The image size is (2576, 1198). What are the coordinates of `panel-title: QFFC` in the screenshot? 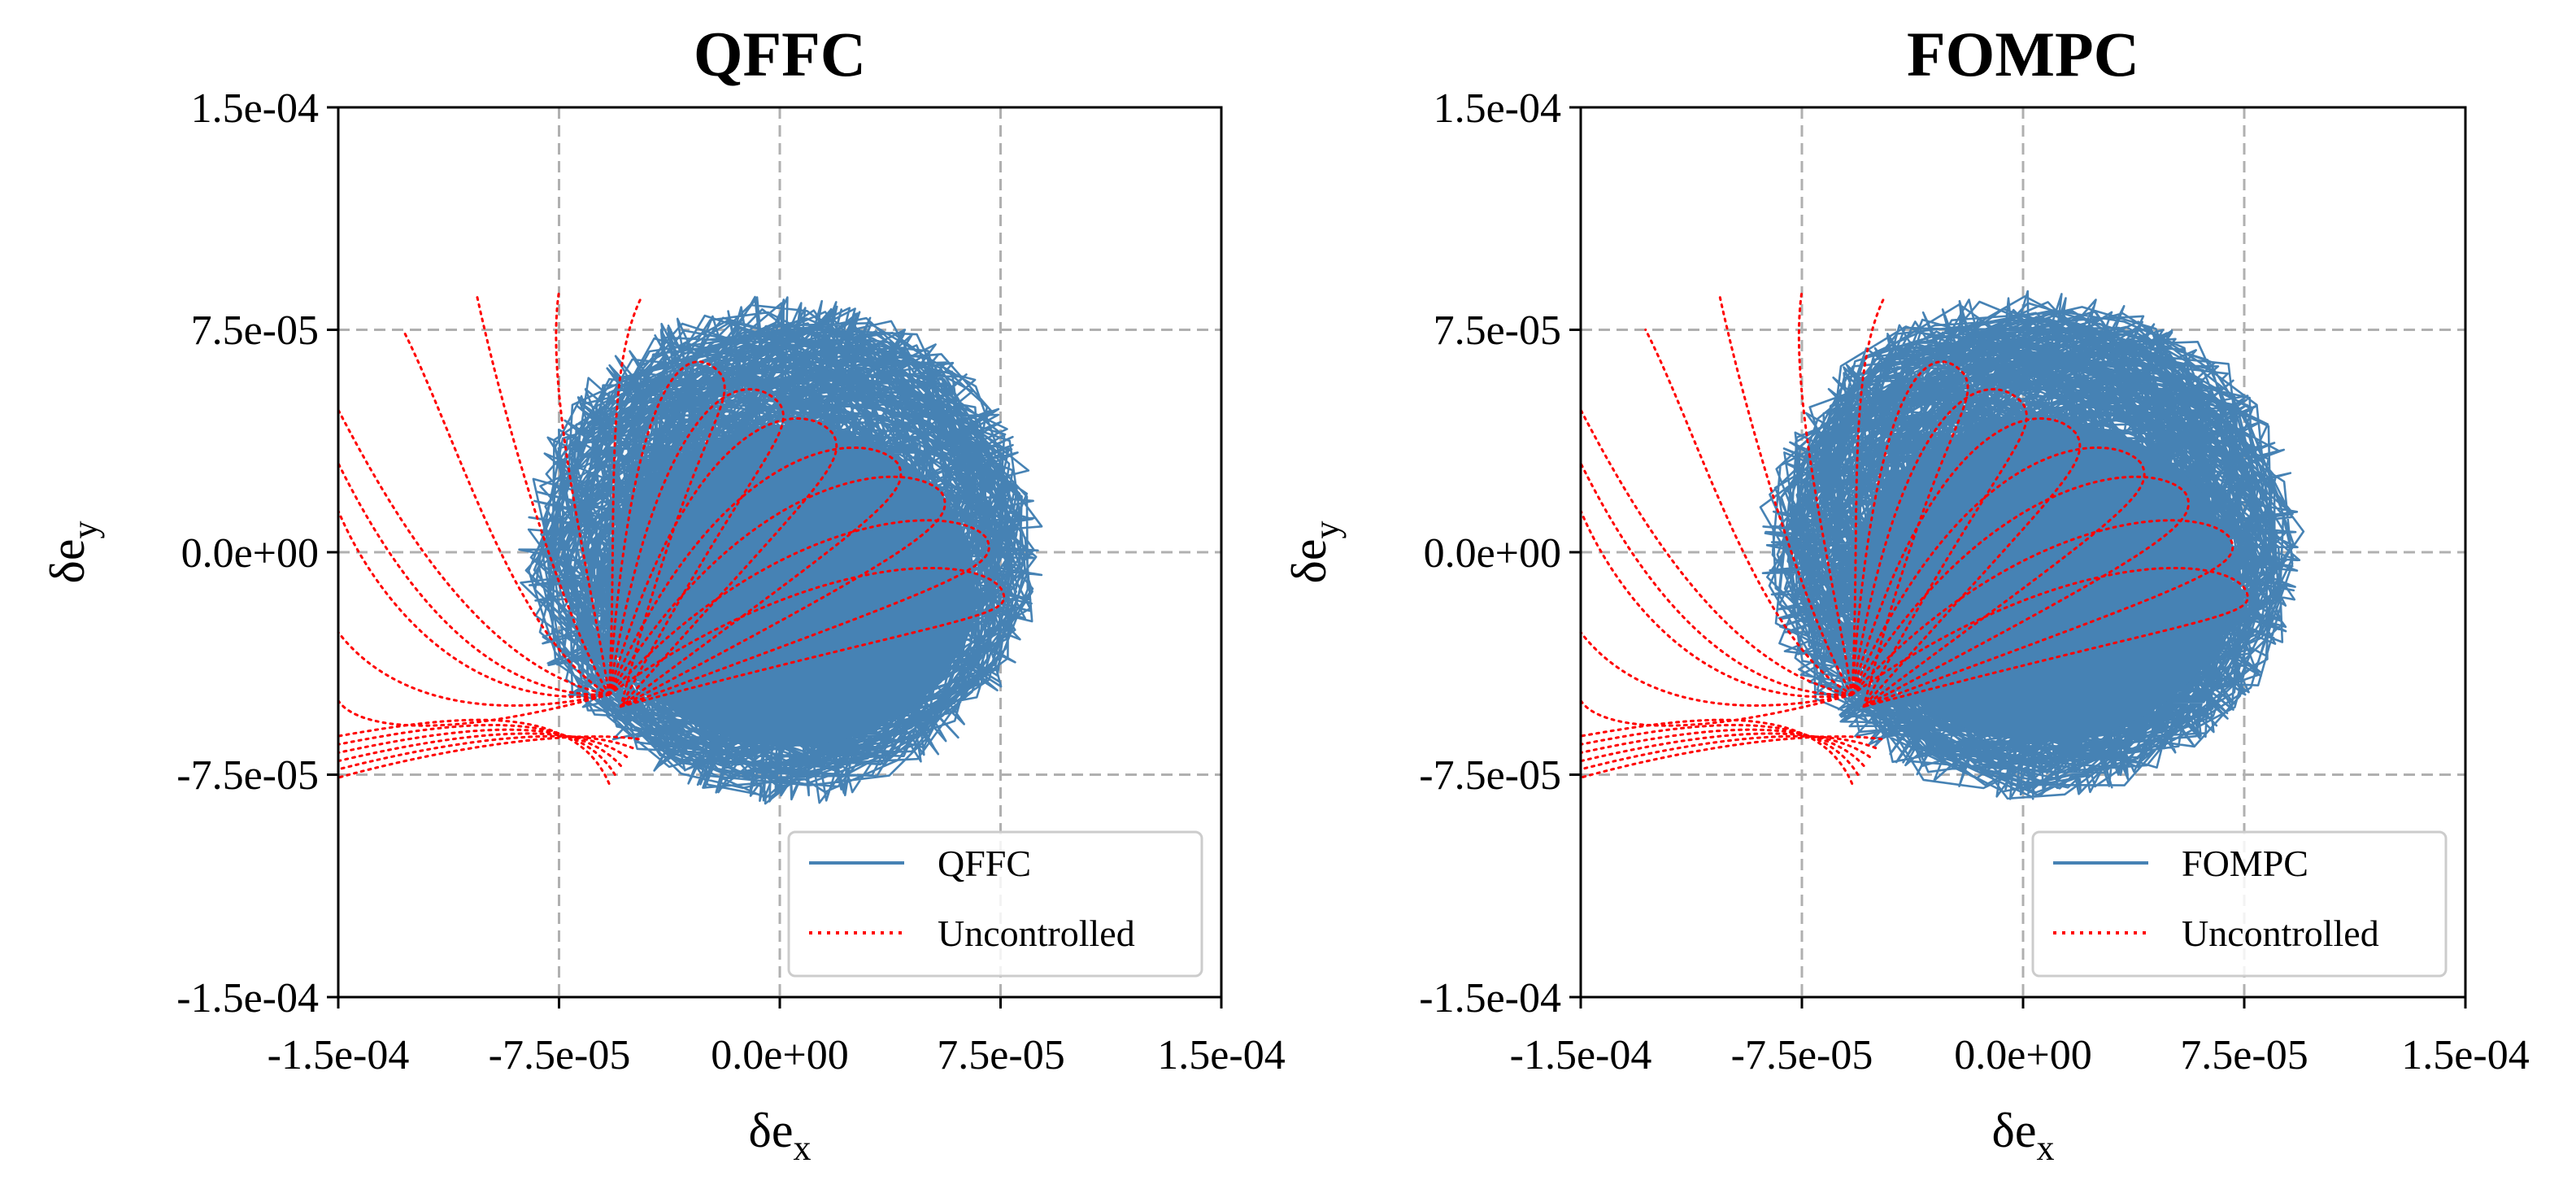 It's located at (780, 54).